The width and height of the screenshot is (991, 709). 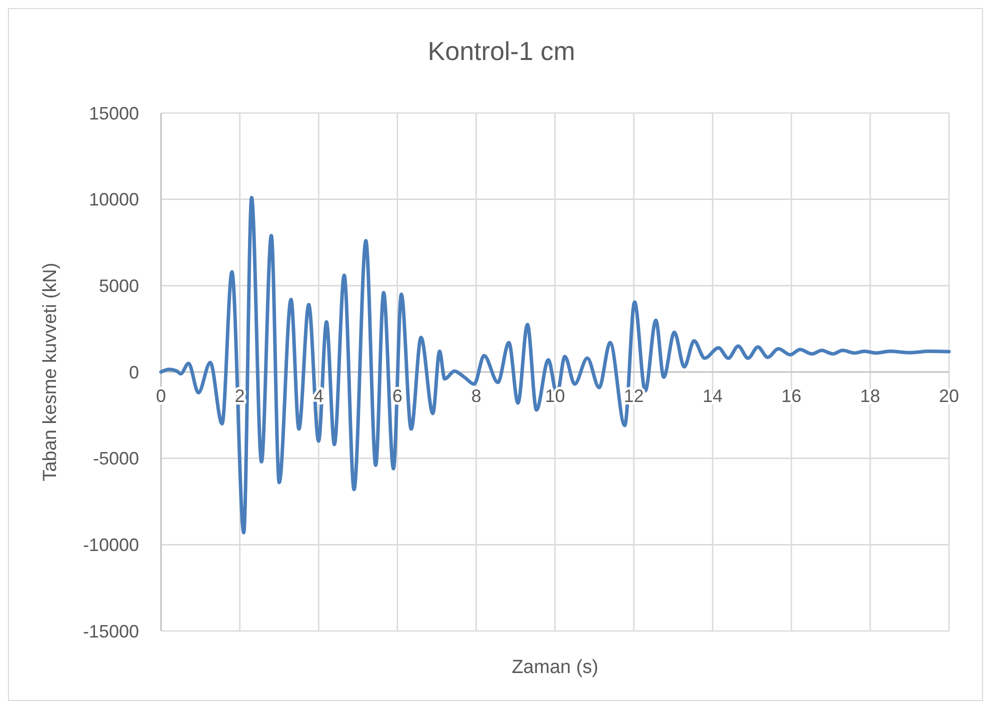 What do you see at coordinates (110, 544) in the screenshot?
I see `y-tick-label: -10000` at bounding box center [110, 544].